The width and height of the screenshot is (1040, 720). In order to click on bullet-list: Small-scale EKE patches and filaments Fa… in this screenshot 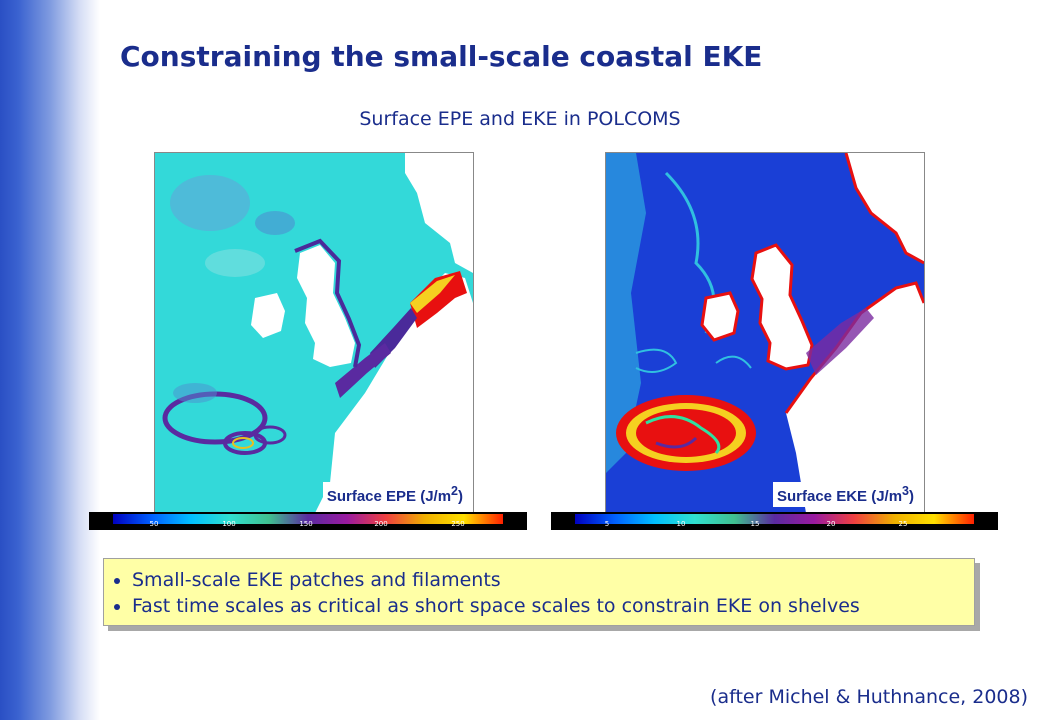, I will do `click(539, 593)`.